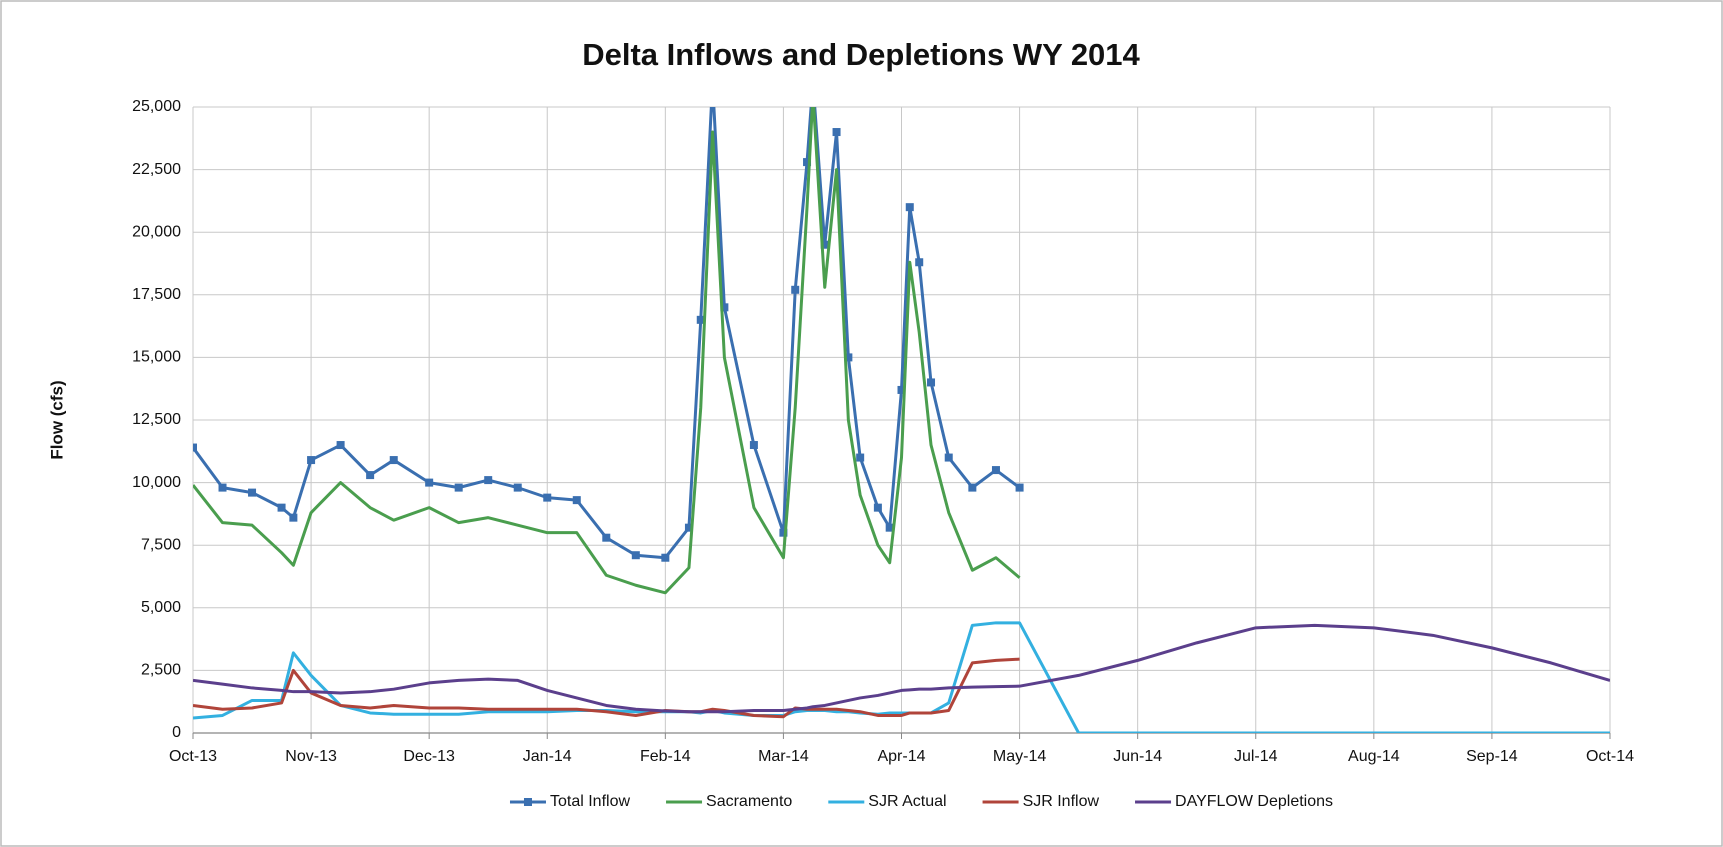 The image size is (1723, 847). What do you see at coordinates (901, 756) in the screenshot?
I see `x-tick-label: Apr-14` at bounding box center [901, 756].